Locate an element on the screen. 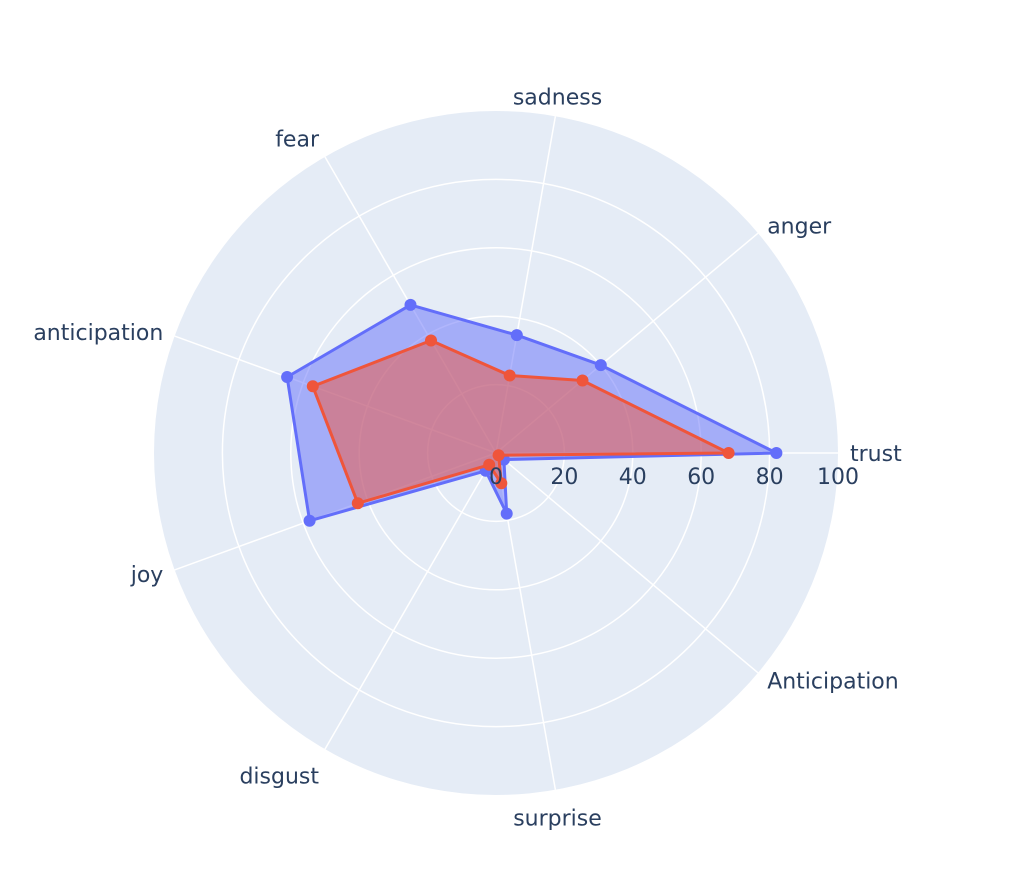 This screenshot has height=870, width=1016. angular-label-sadness-2: sadness is located at coordinates (557, 97).